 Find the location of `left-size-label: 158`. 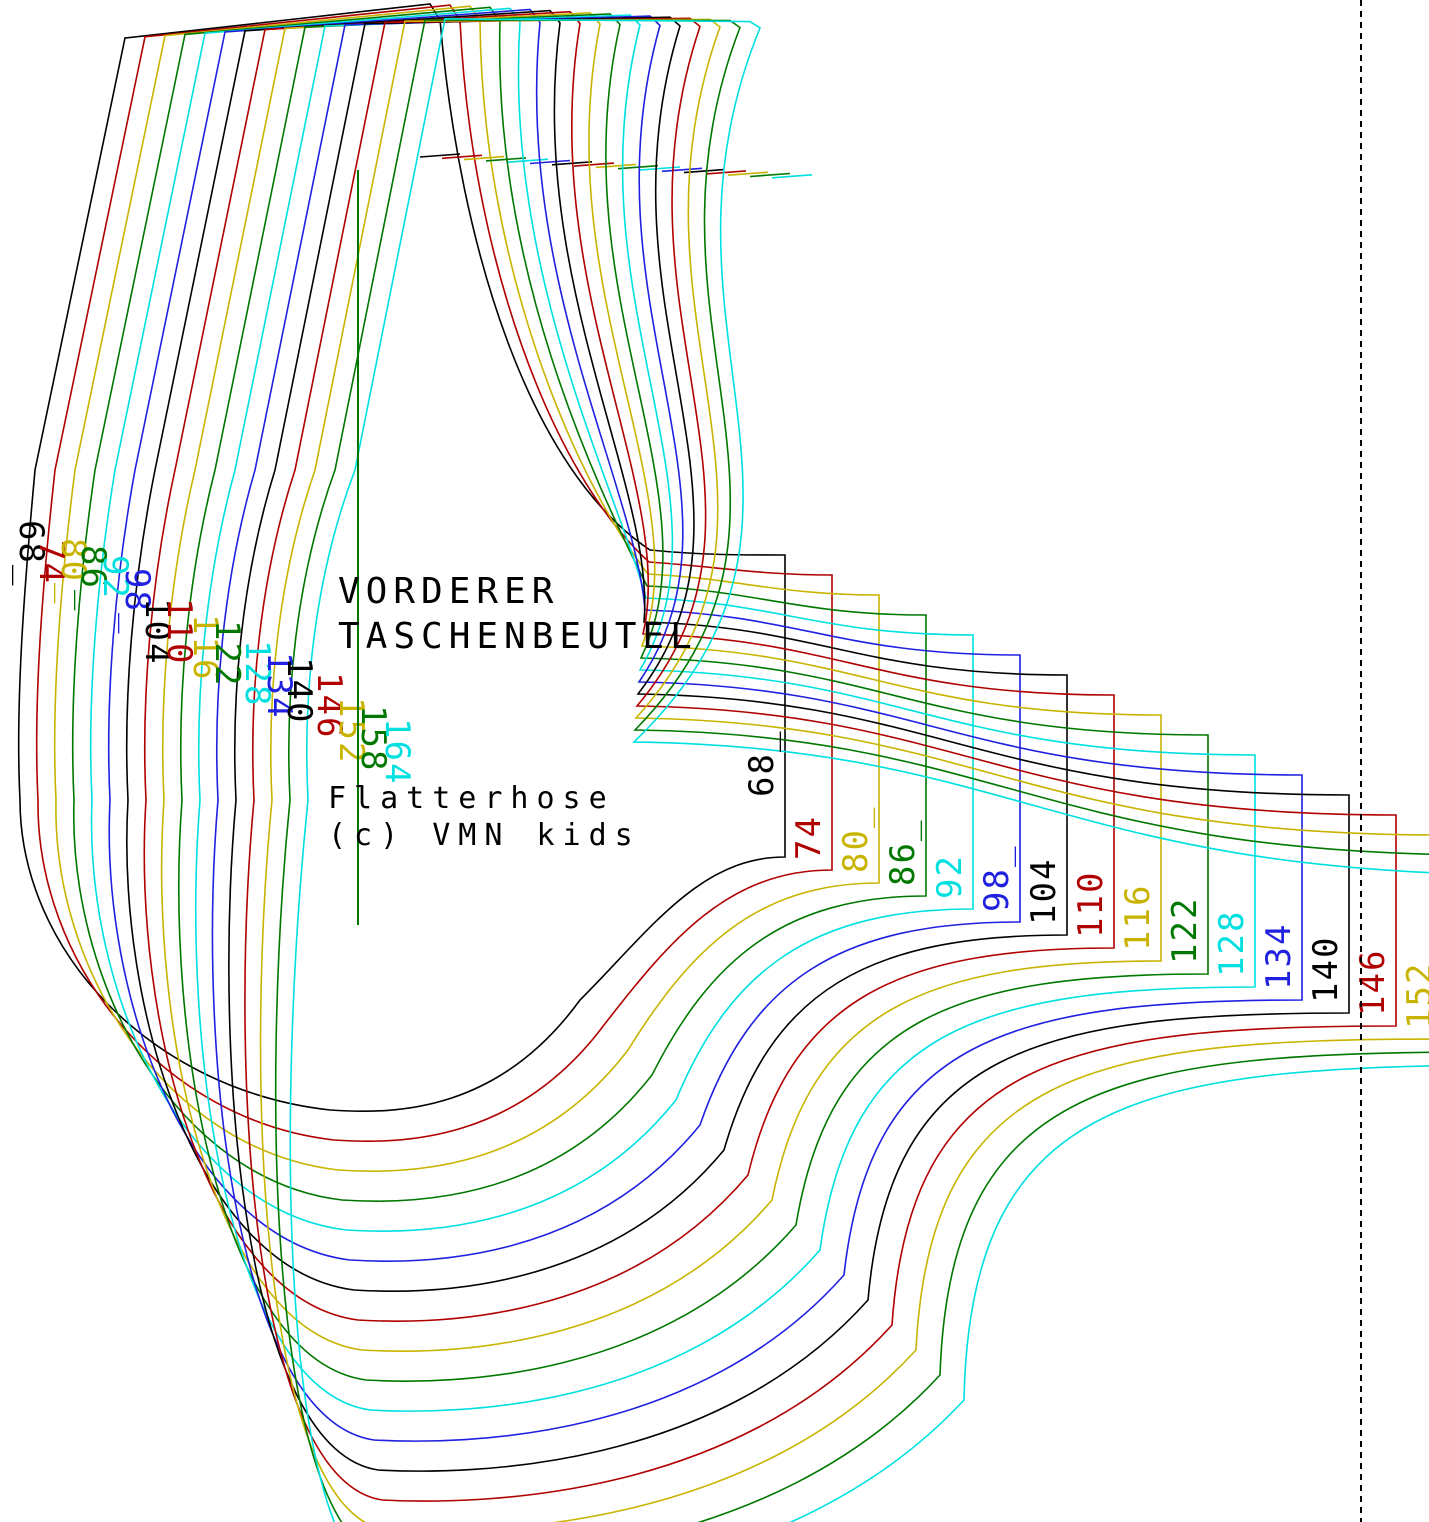

left-size-label: 158 is located at coordinates (373, 738).